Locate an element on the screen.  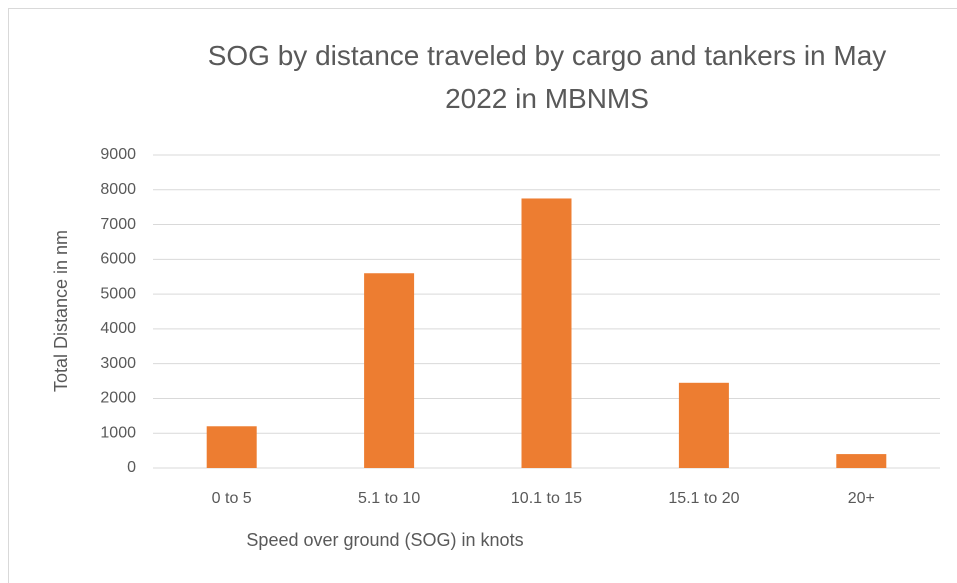
y-tick-label: 4000 is located at coordinates (118, 328).